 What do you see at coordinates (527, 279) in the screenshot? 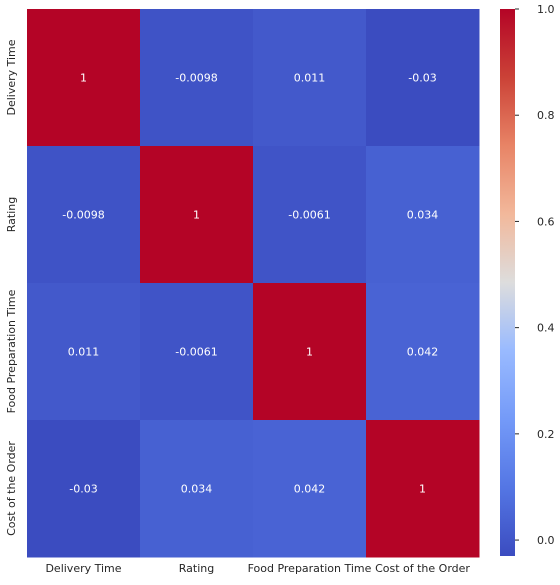
I see `colorbar: 0.0 0.2 0.4 0.6 0.8 1.0` at bounding box center [527, 279].